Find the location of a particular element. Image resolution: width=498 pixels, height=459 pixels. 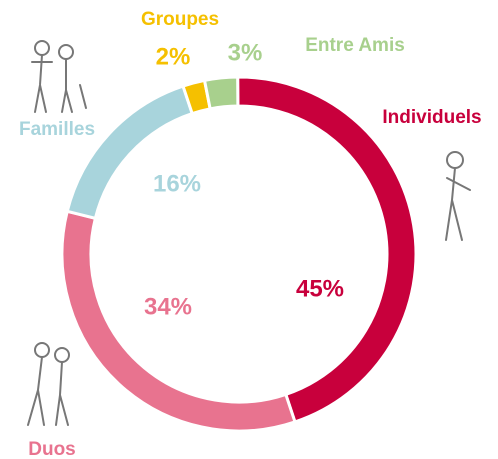

category-label: Familles is located at coordinates (57, 129).